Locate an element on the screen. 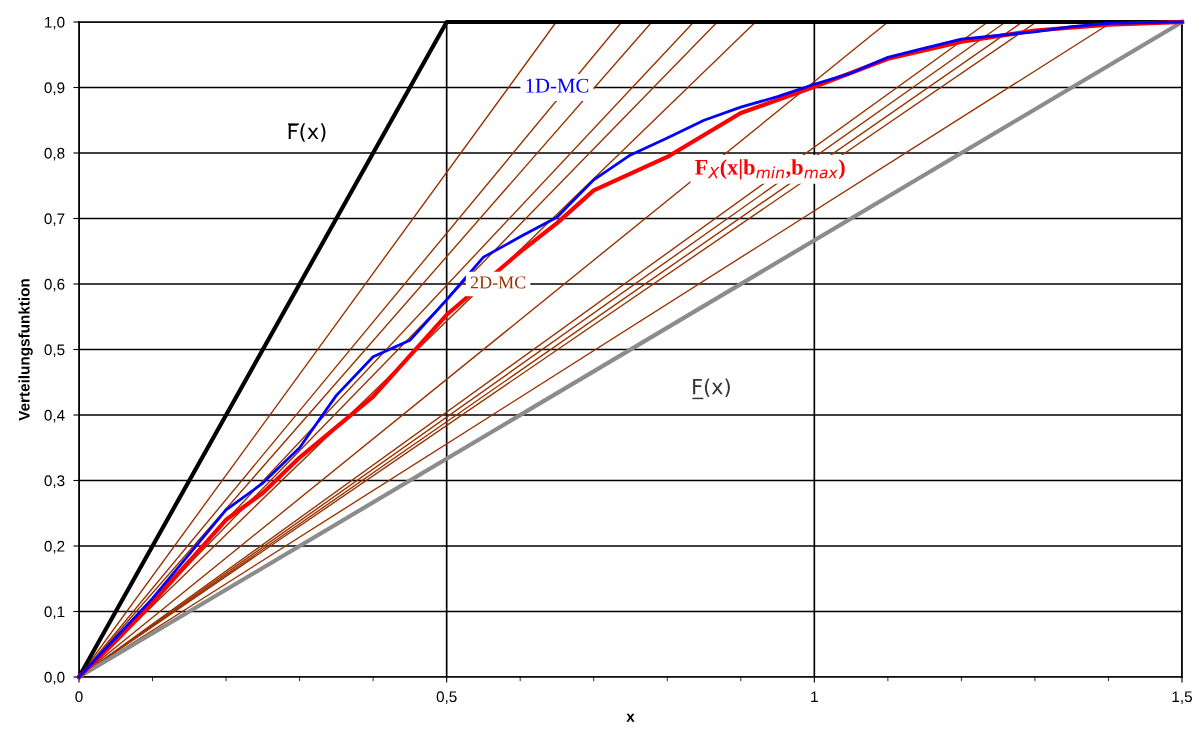  series-label: F$_{X}$(x|b$_{min}$,b$_{max}$) is located at coordinates (770, 169).